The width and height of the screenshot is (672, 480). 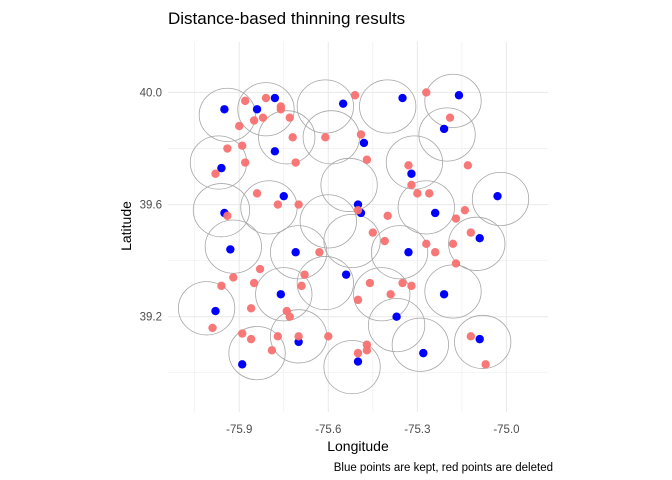 I want to click on x-axis-ticks: -75.9 -75.6 -75.3 -75.0, so click(x=372, y=430).